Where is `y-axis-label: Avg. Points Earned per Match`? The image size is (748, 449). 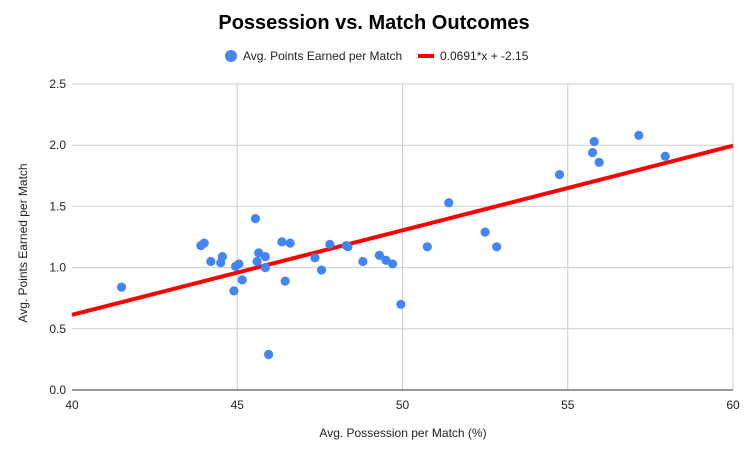 y-axis-label: Avg. Points Earned per Match is located at coordinates (23, 242).